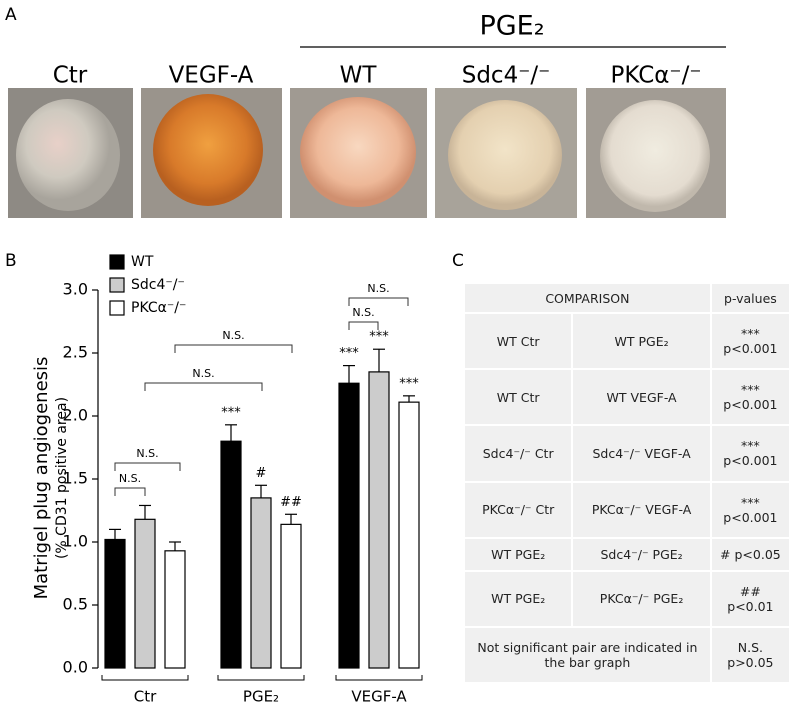 The image size is (805, 711). What do you see at coordinates (379, 697) in the screenshot?
I see `x-tick-label: VEGF-A` at bounding box center [379, 697].